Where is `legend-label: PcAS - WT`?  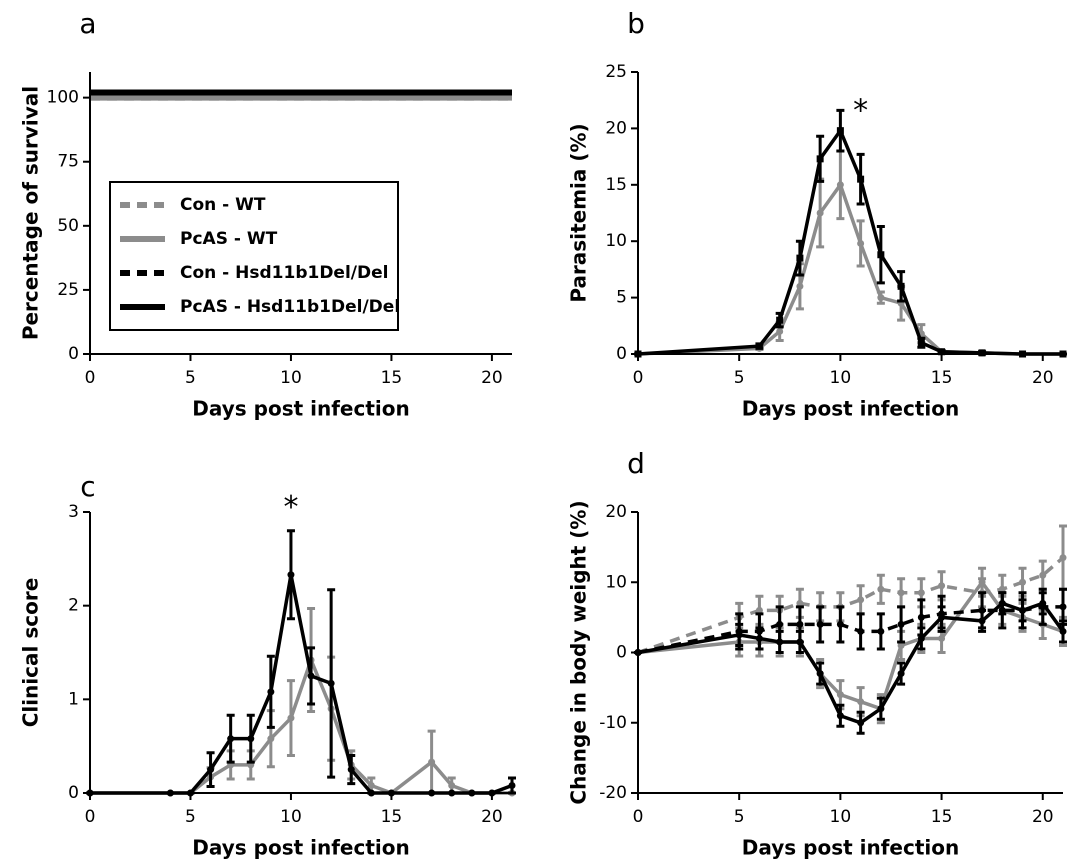 legend-label: PcAS - WT is located at coordinates (229, 239).